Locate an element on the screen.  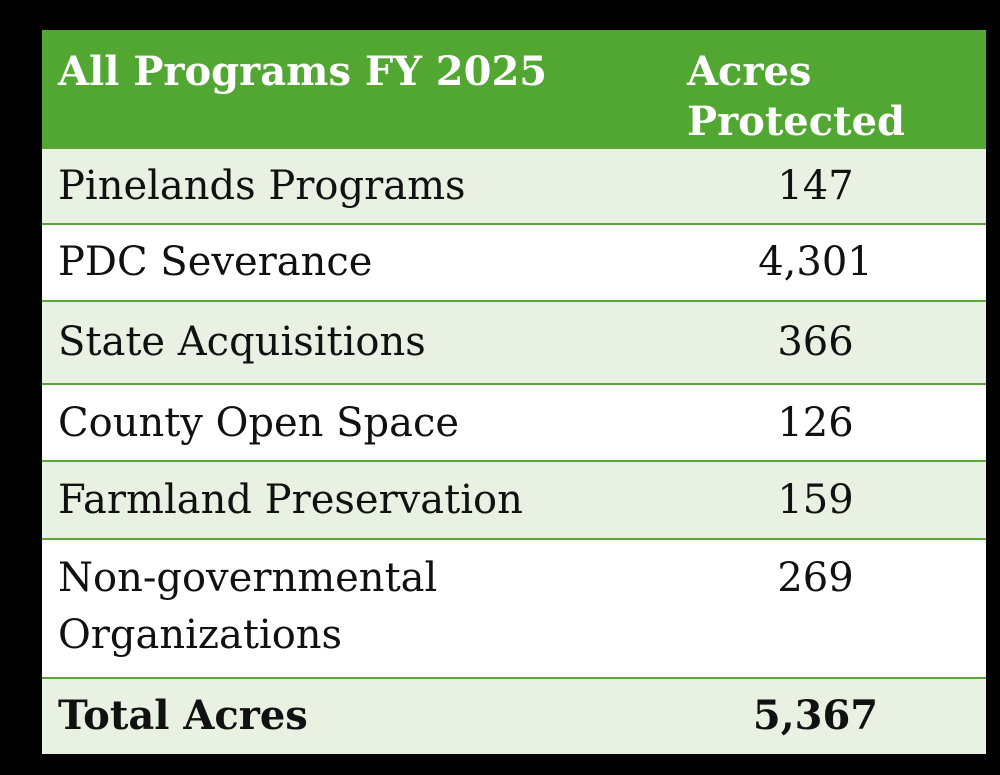
acres-cell: 366 is located at coordinates (827, 341).